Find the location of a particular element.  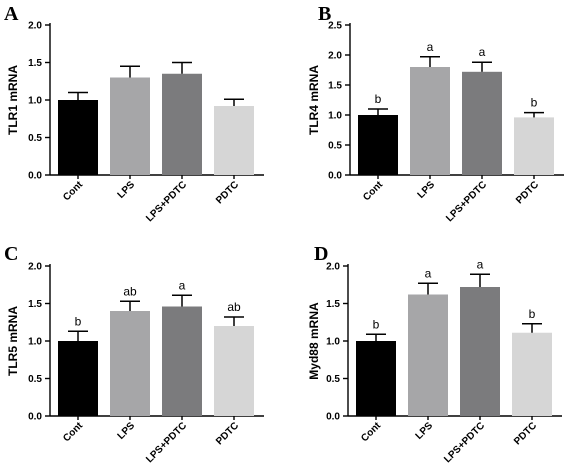

y-axis-label: Myd88 mRNA is located at coordinates (314, 341).